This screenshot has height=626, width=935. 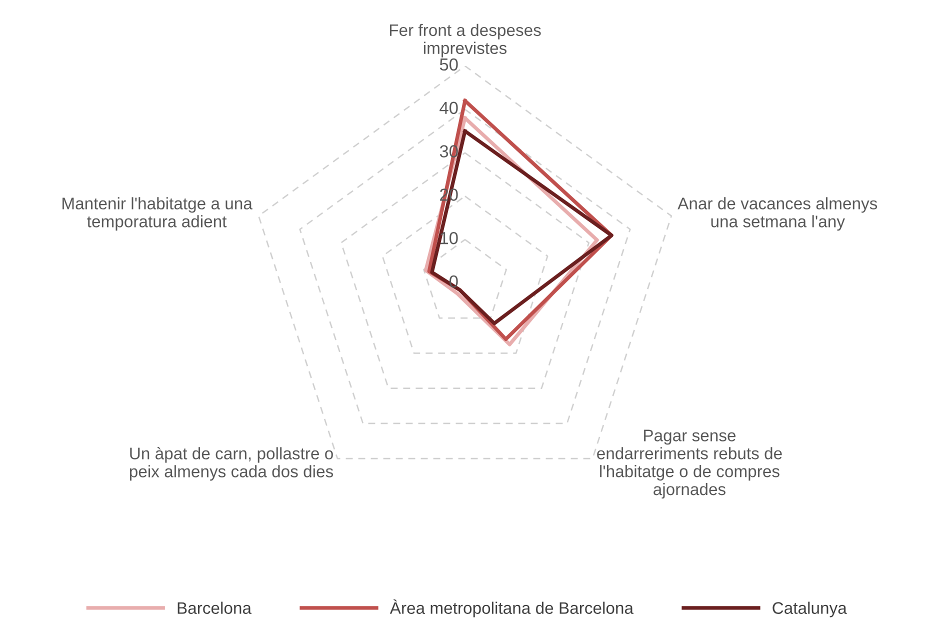 I want to click on spoke-label: Pagar sense endarreriments rebuts de l'habitatge o de compres ajornades, so click(x=689, y=464).